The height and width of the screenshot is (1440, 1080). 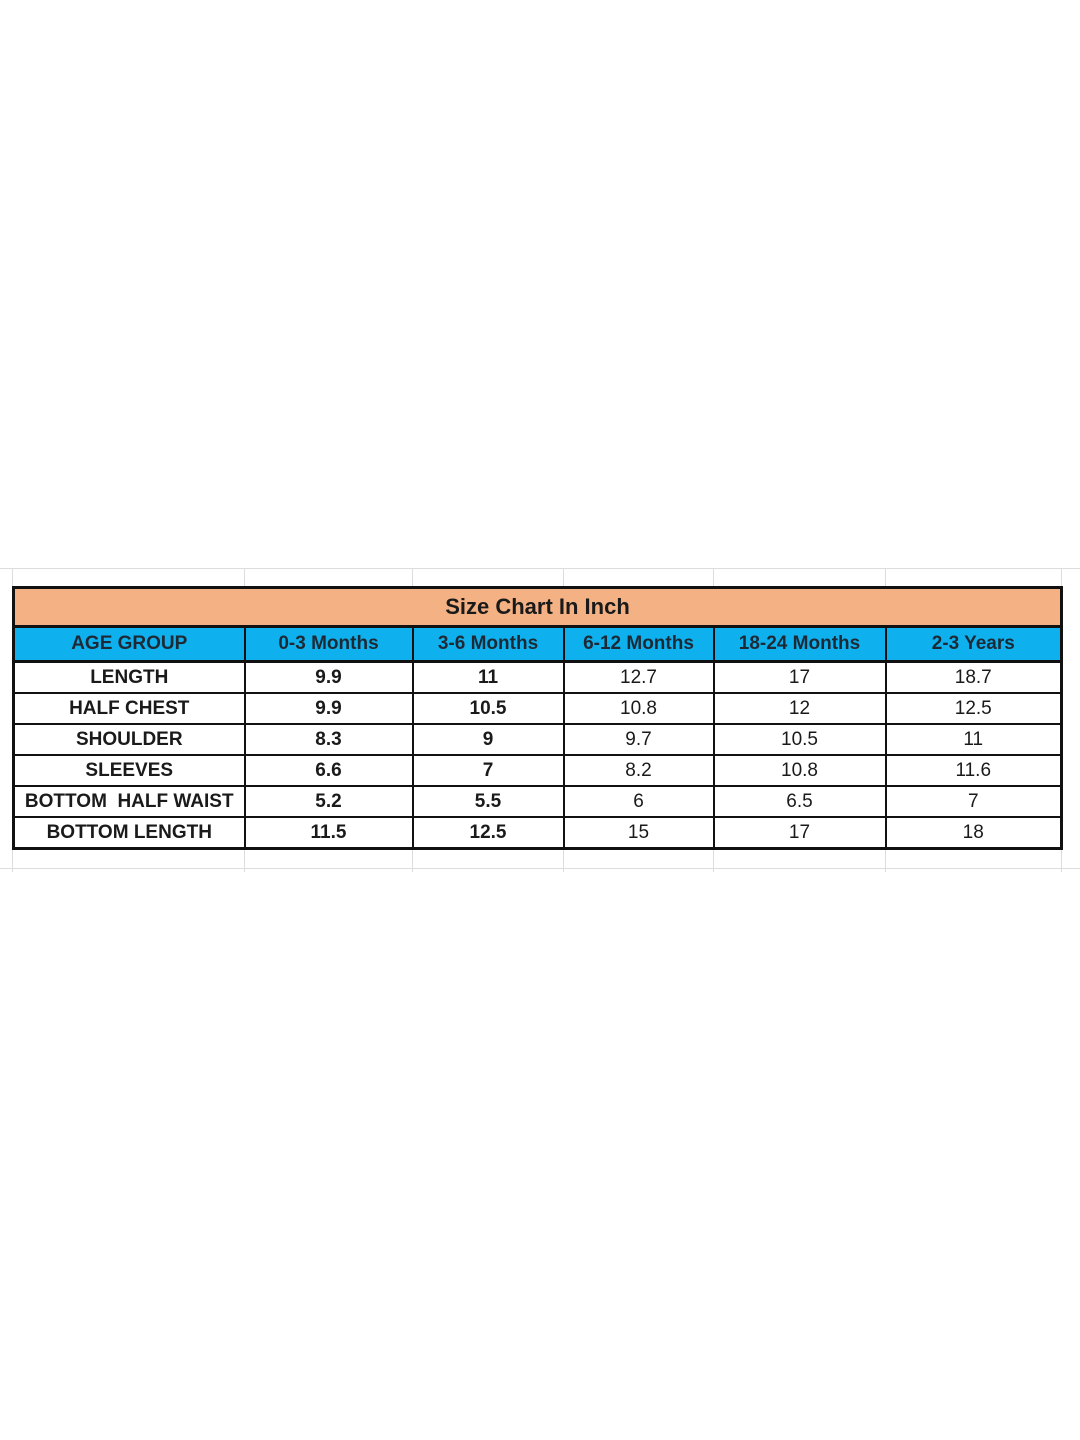 What do you see at coordinates (129, 770) in the screenshot?
I see `row-label: SLEEVES` at bounding box center [129, 770].